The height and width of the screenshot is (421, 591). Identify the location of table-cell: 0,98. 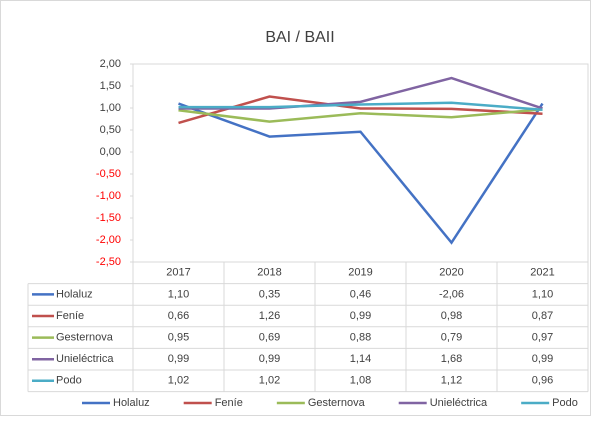
(451, 316).